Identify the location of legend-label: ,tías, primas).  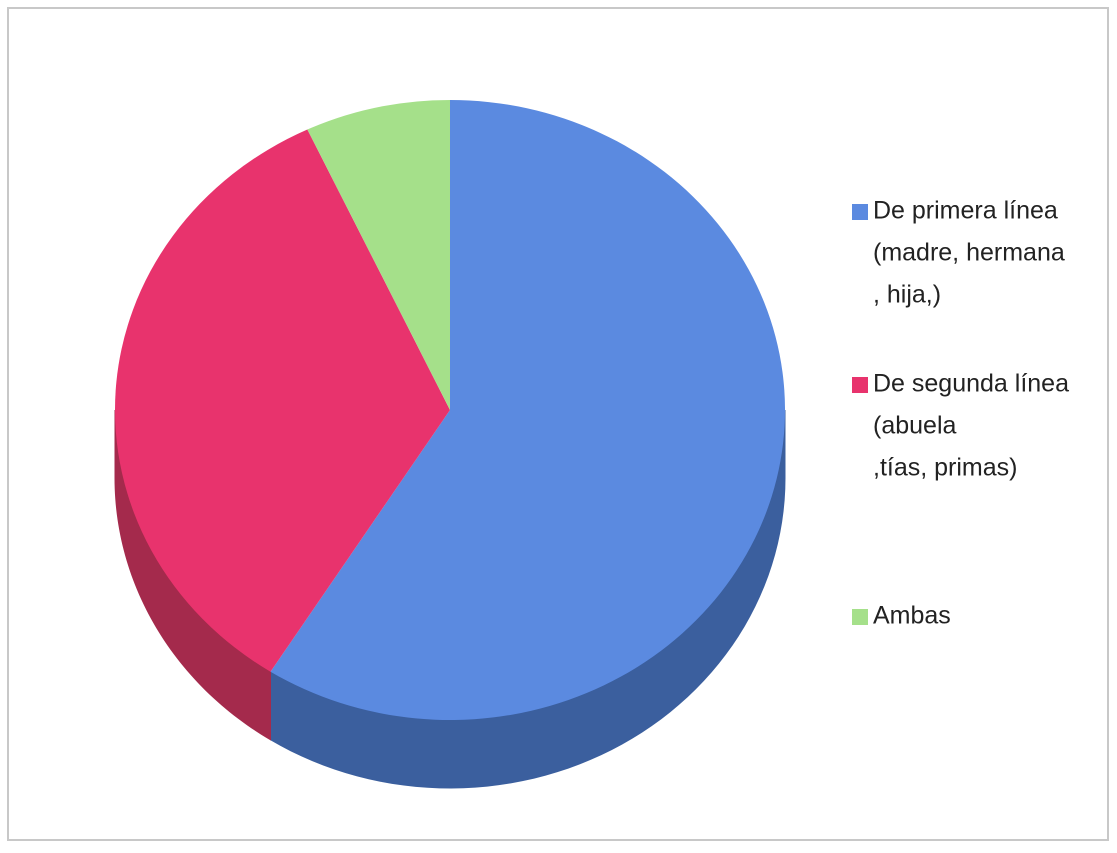
(945, 468).